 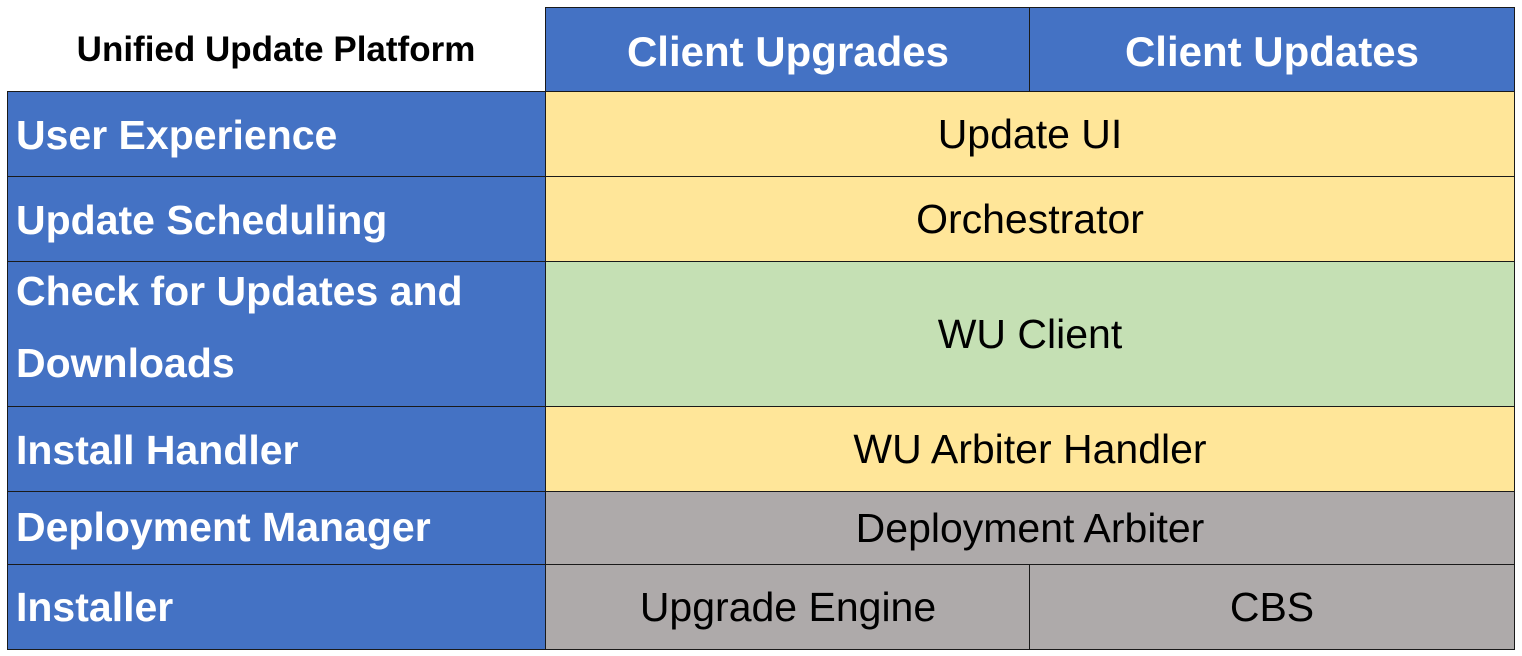 What do you see at coordinates (277, 219) in the screenshot?
I see `row-label-update-scheduling: Update Scheduling` at bounding box center [277, 219].